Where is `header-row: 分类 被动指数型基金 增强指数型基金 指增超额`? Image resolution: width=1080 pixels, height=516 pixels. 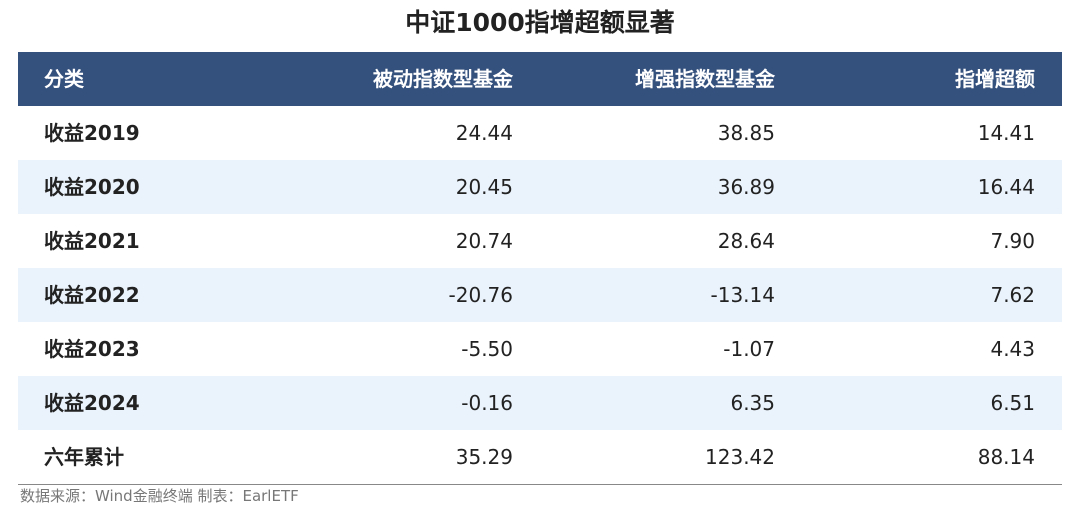
header-row: 分类 被动指数型基金 增强指数型基金 指增超额 is located at coordinates (540, 79).